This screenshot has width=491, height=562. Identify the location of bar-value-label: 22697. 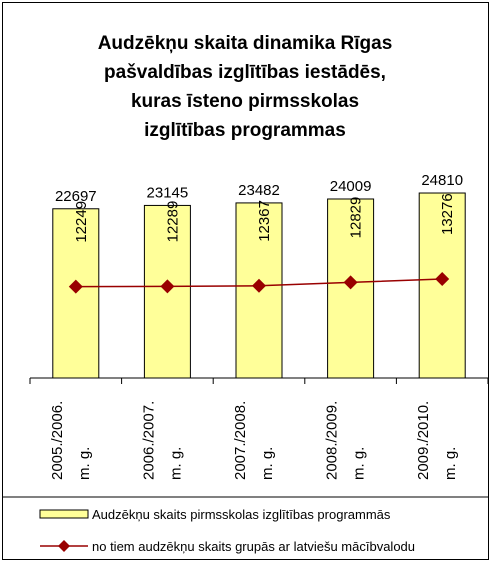
(76, 196).